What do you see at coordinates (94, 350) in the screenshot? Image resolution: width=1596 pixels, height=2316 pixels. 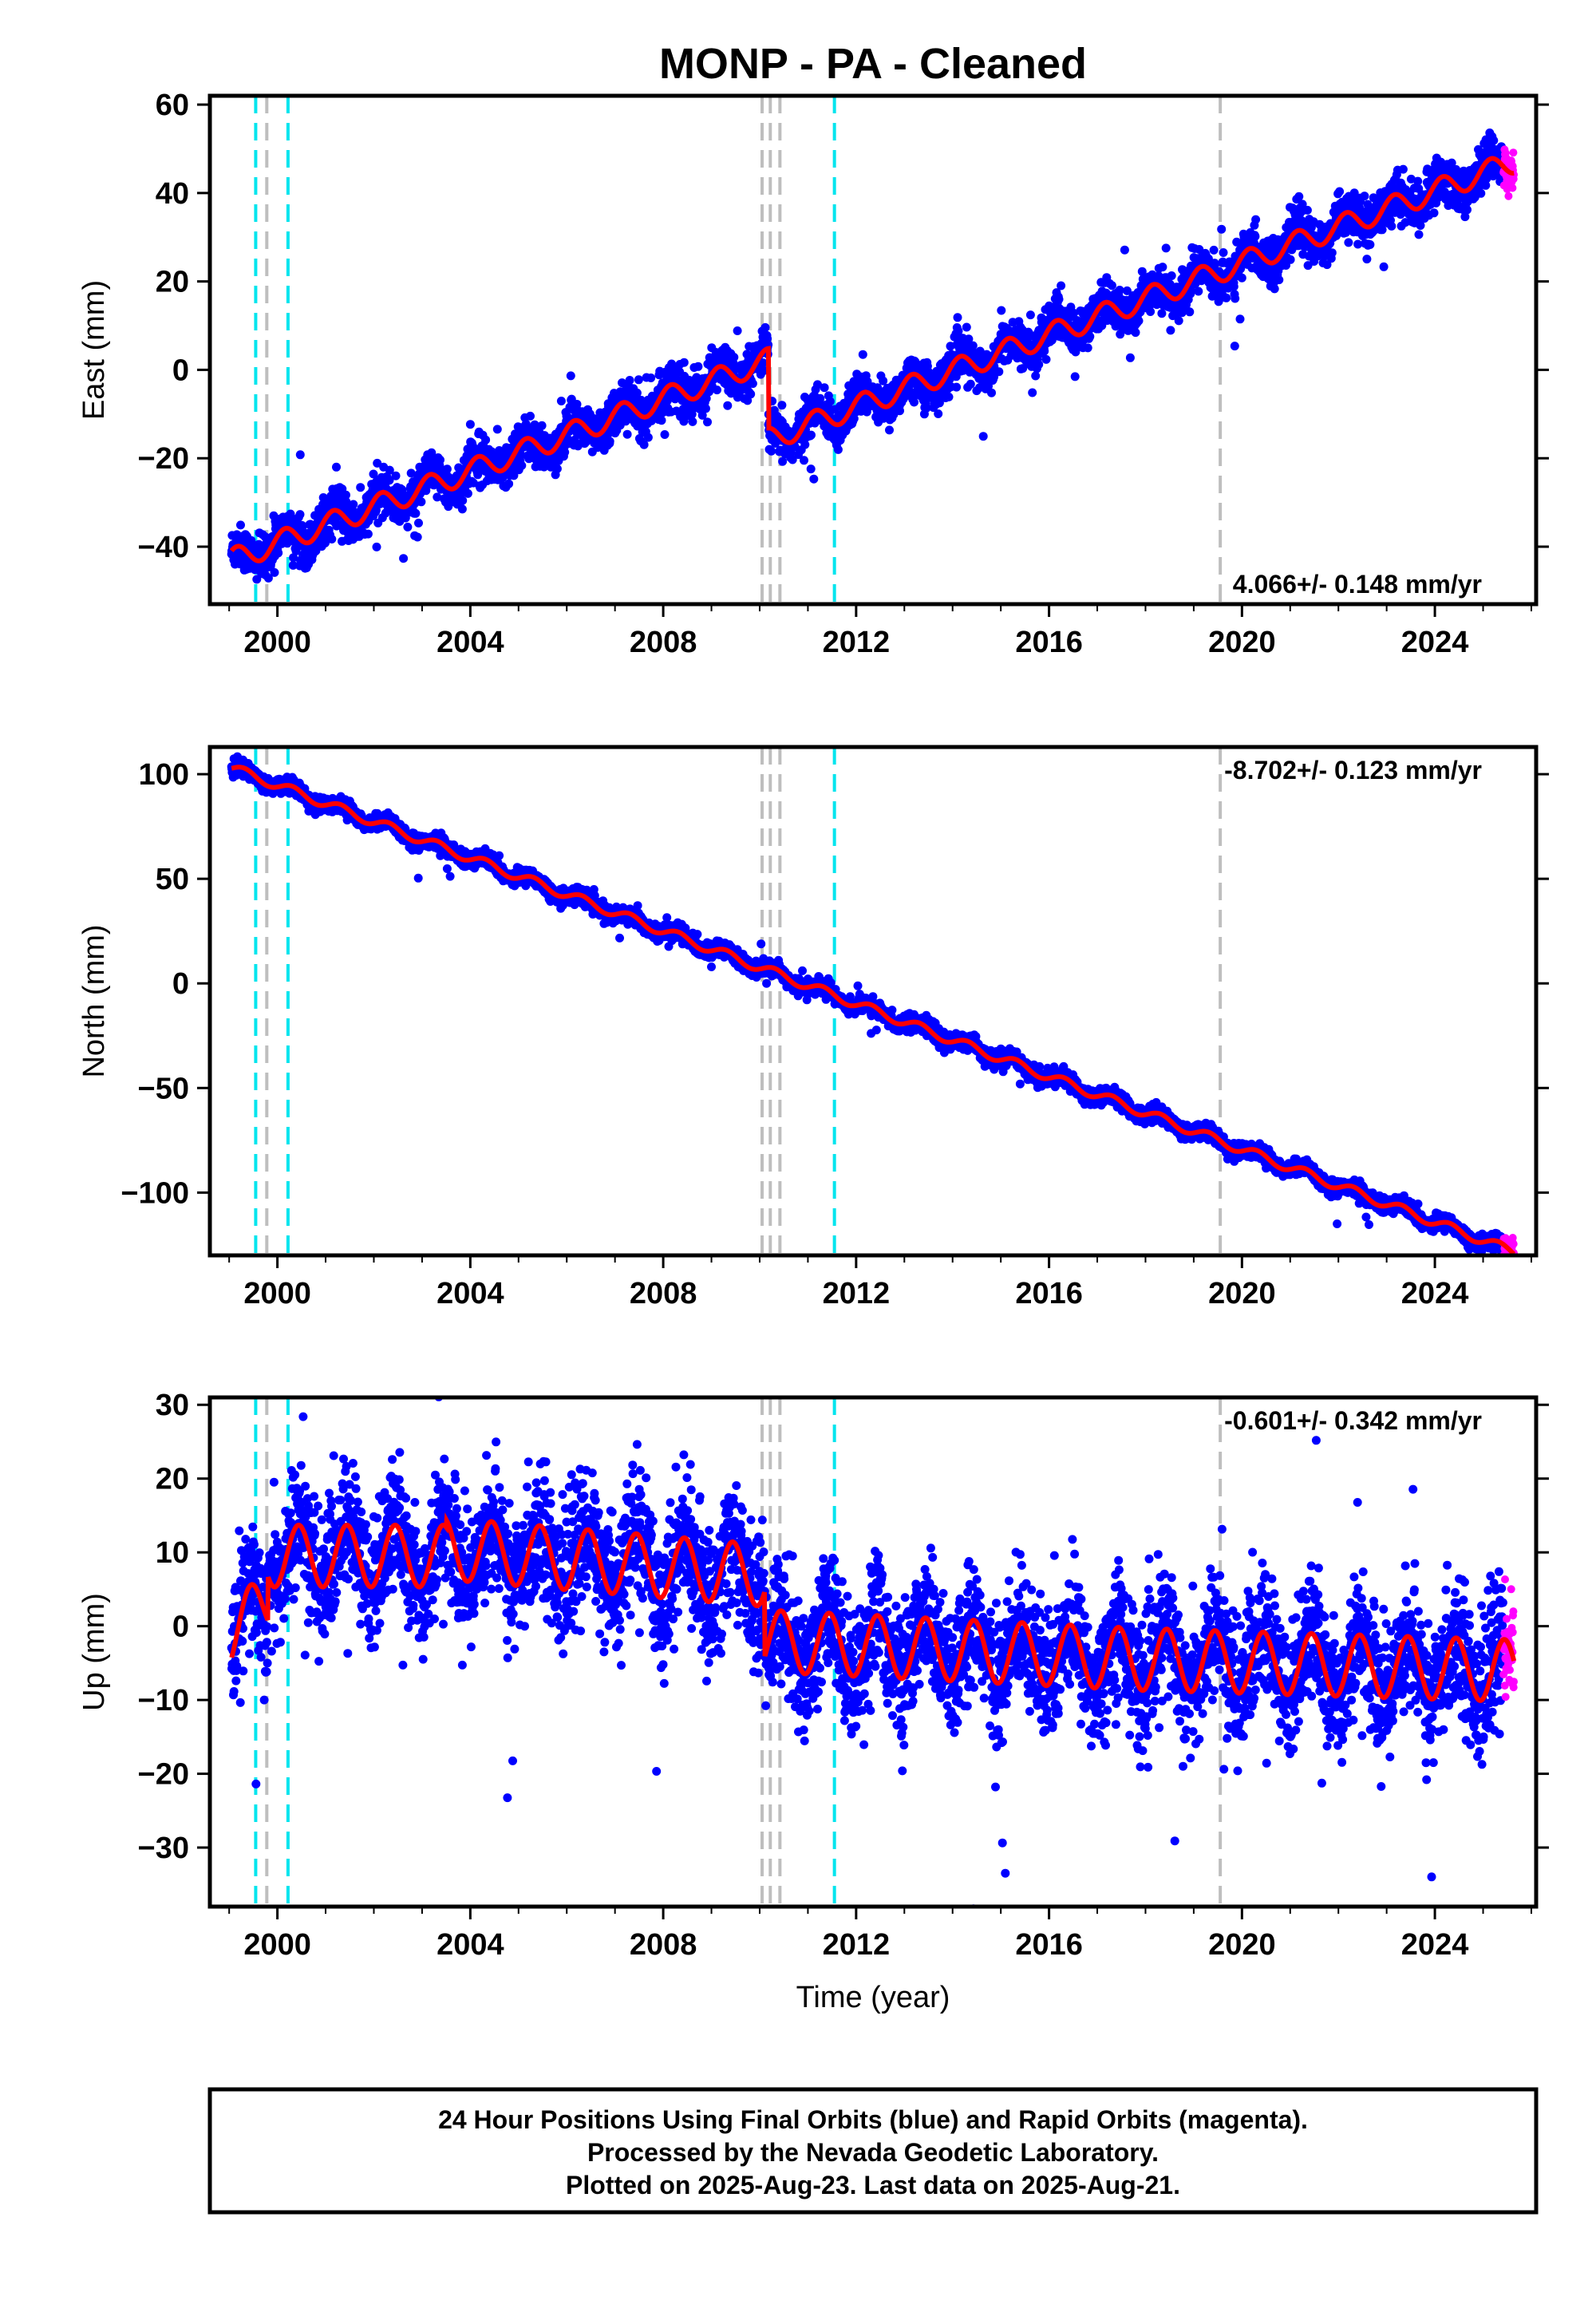 I see `y-axis-label: East (mm)` at bounding box center [94, 350].